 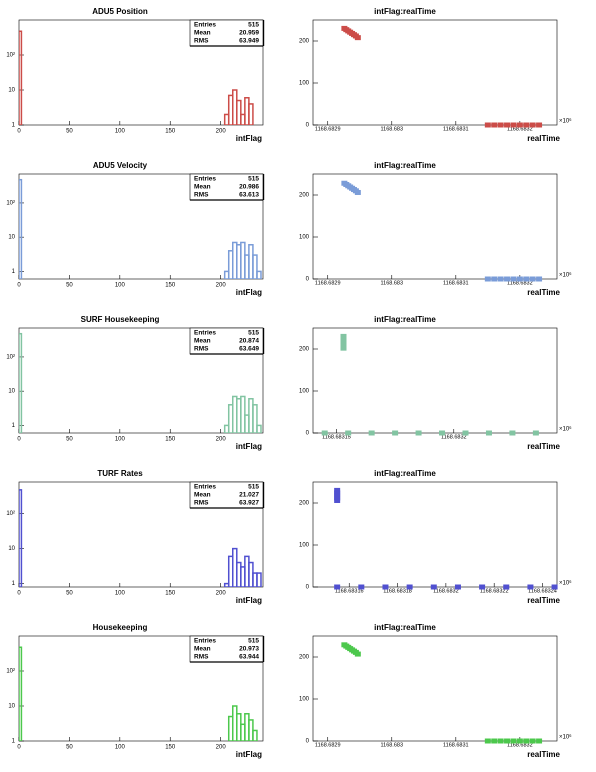 What do you see at coordinates (120, 11) in the screenshot?
I see `panel-title: ADU5 Position` at bounding box center [120, 11].